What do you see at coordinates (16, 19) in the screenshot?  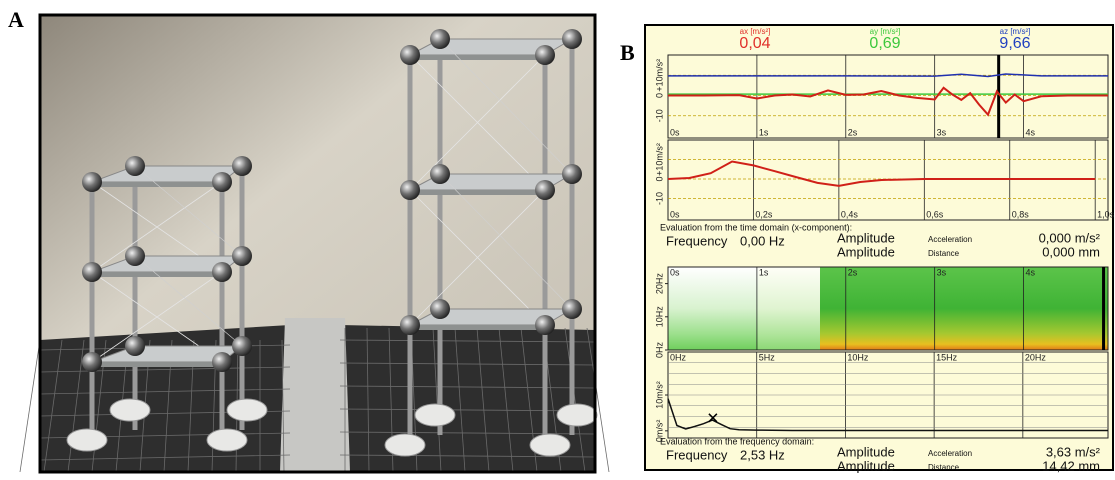 I see `panel-label: A` at bounding box center [16, 19].